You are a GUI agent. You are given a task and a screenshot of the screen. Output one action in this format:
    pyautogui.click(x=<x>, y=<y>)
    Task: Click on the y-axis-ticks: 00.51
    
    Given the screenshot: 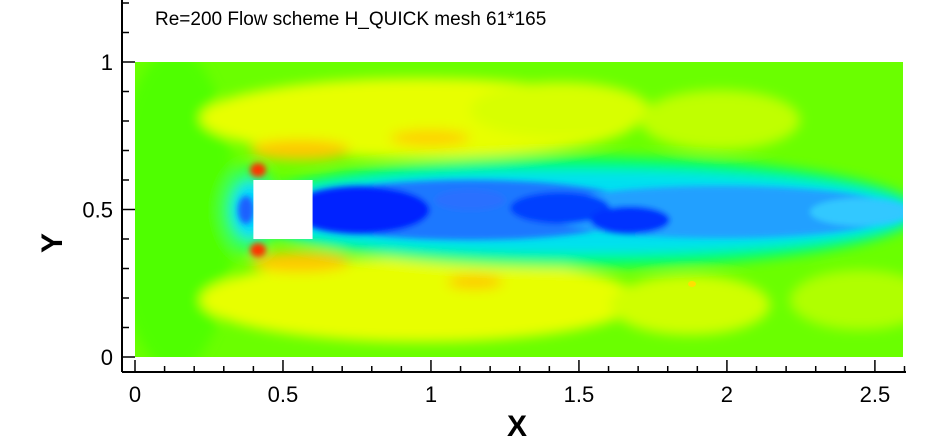 What is the action you would take?
    pyautogui.click(x=108, y=186)
    